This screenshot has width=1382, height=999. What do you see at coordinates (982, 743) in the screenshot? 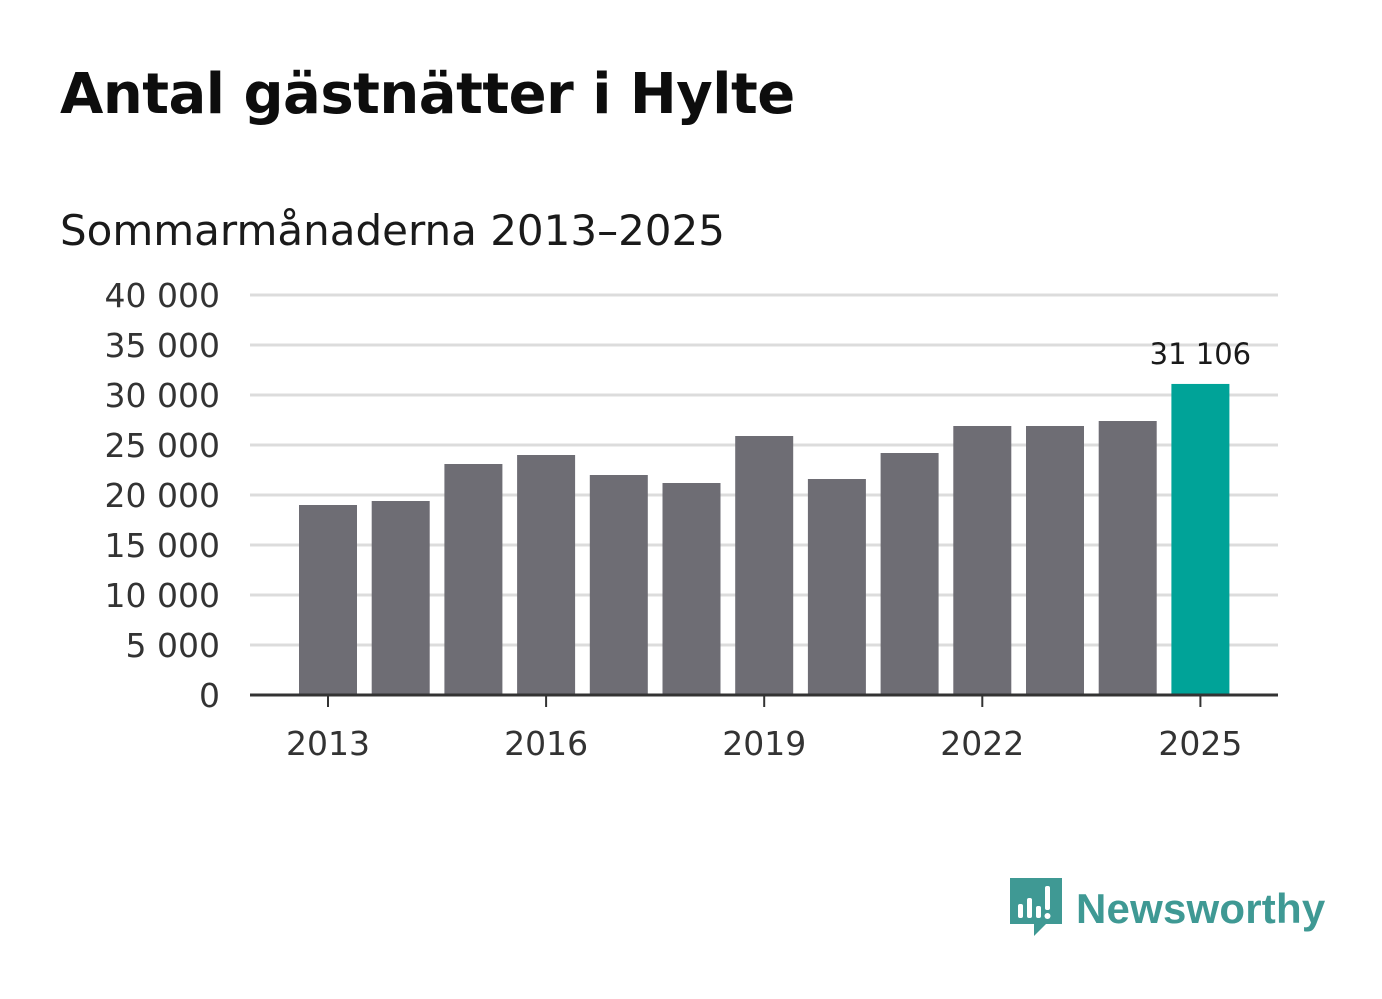
I see `x-tick-label: 2022` at bounding box center [982, 743].